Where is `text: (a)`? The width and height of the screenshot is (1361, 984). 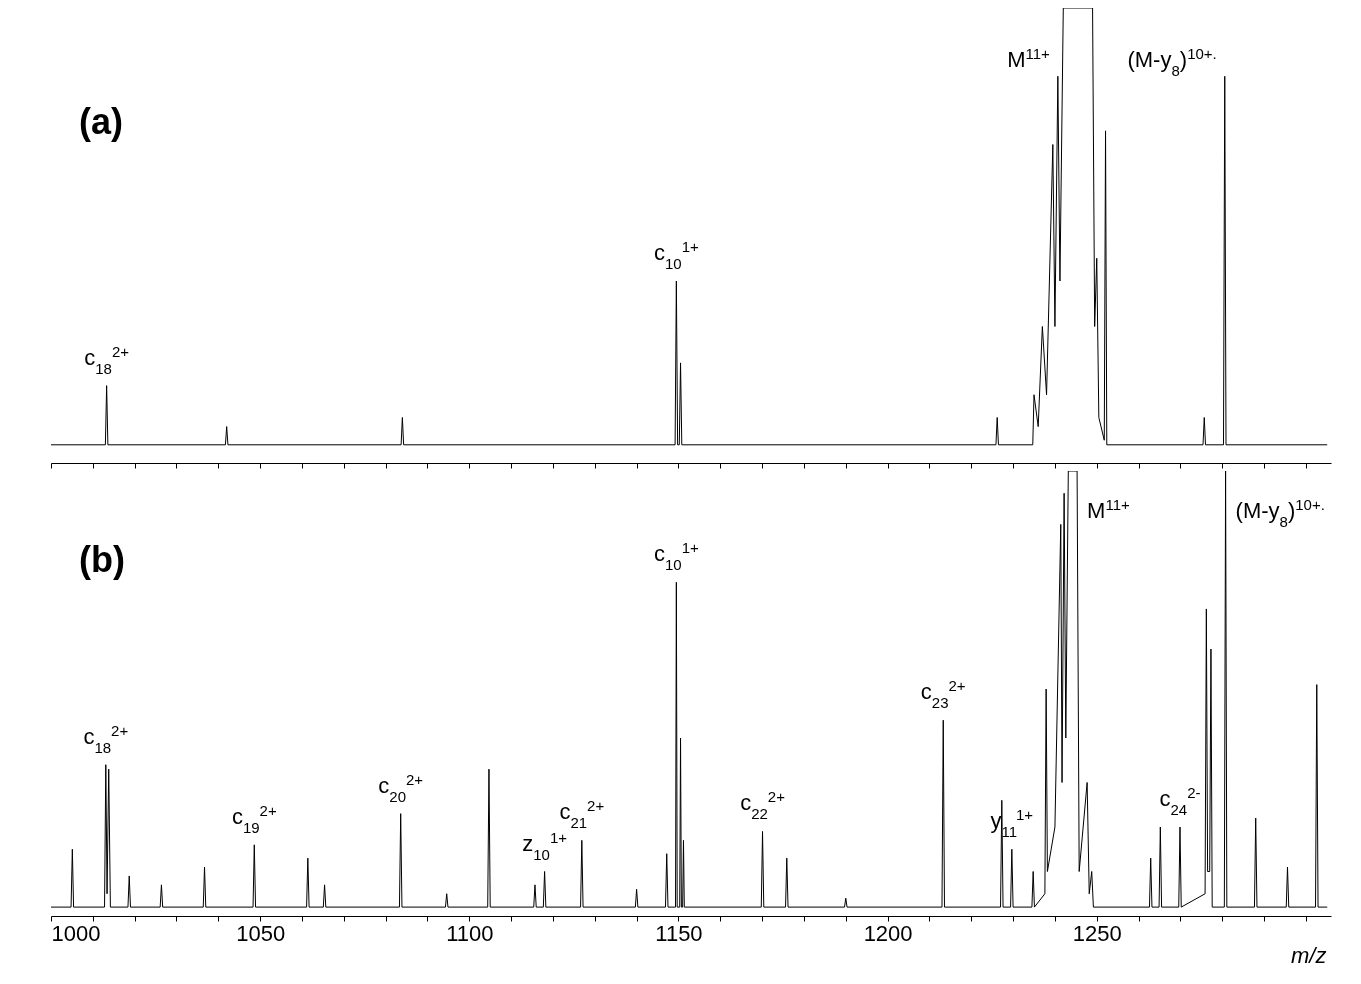 text: (a) is located at coordinates (101, 121).